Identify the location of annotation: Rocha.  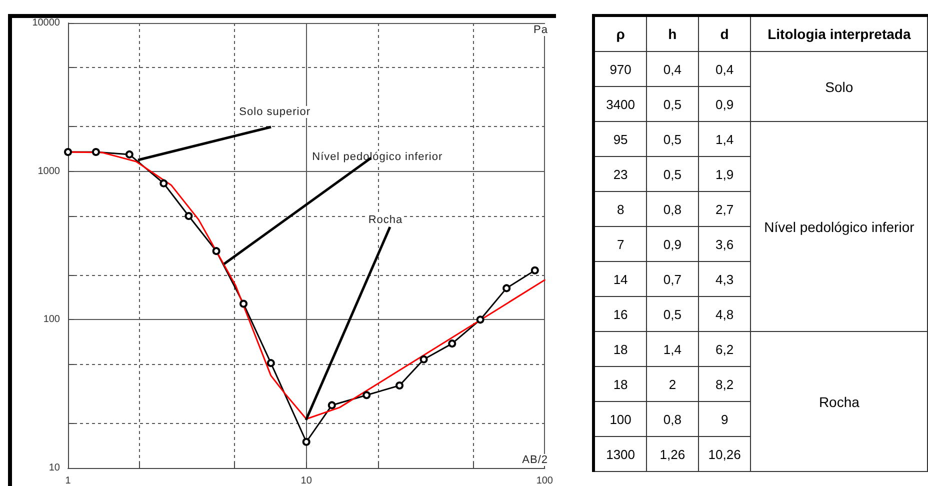
(385, 220).